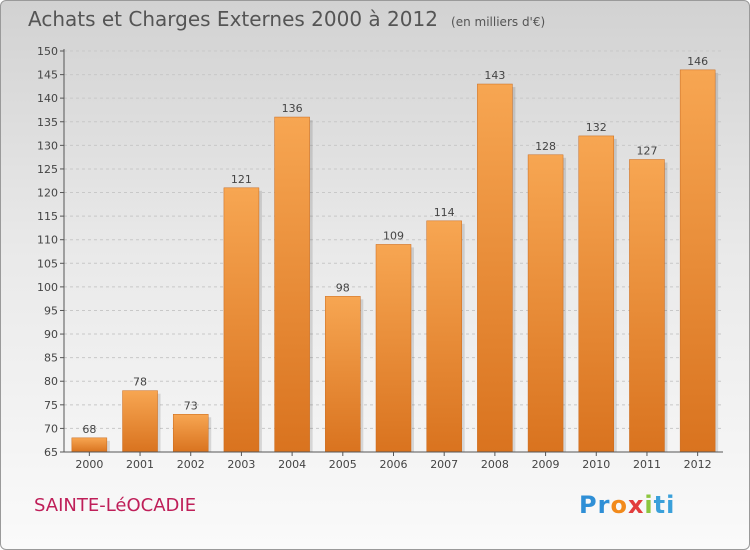  Describe the element at coordinates (51, 334) in the screenshot. I see `y-tick-label: 90` at that location.